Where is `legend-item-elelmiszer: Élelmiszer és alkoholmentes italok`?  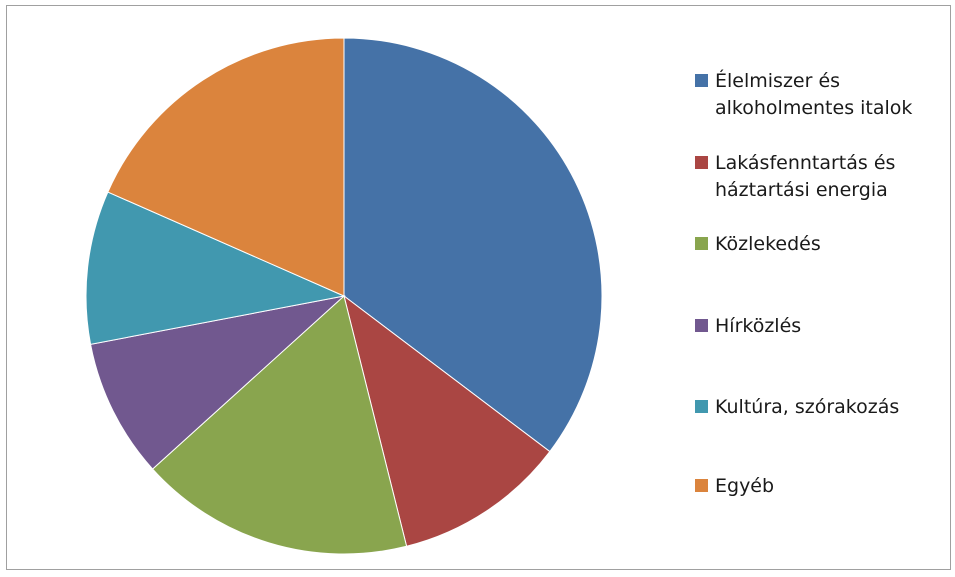 legend-item-elelmiszer: Élelmiszer és alkoholmentes italok is located at coordinates (822, 95).